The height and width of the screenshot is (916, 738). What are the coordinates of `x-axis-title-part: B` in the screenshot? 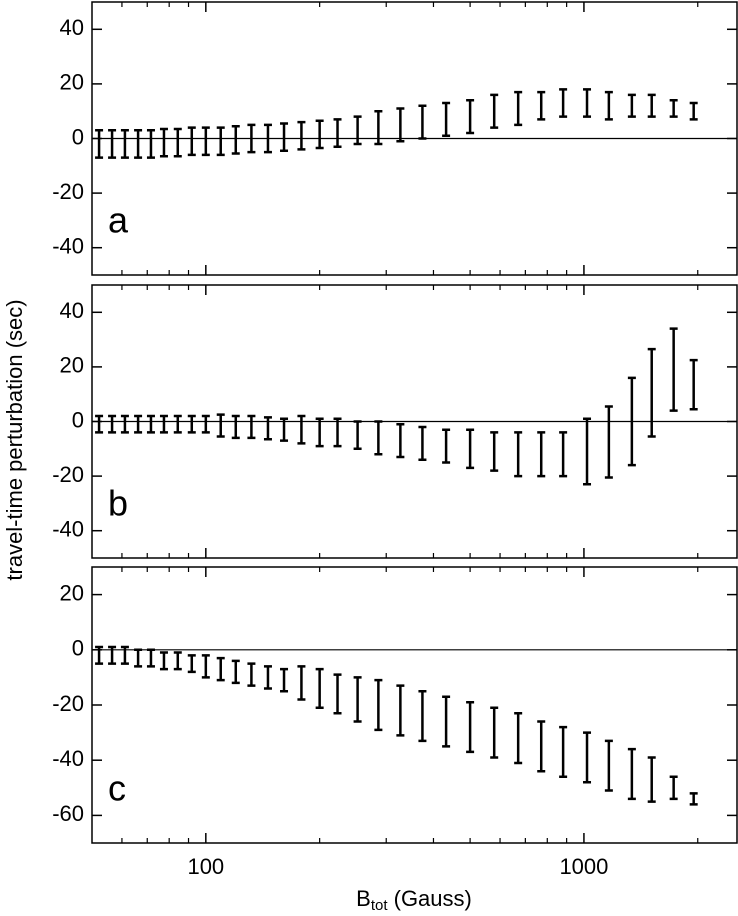 It's located at (363, 898).